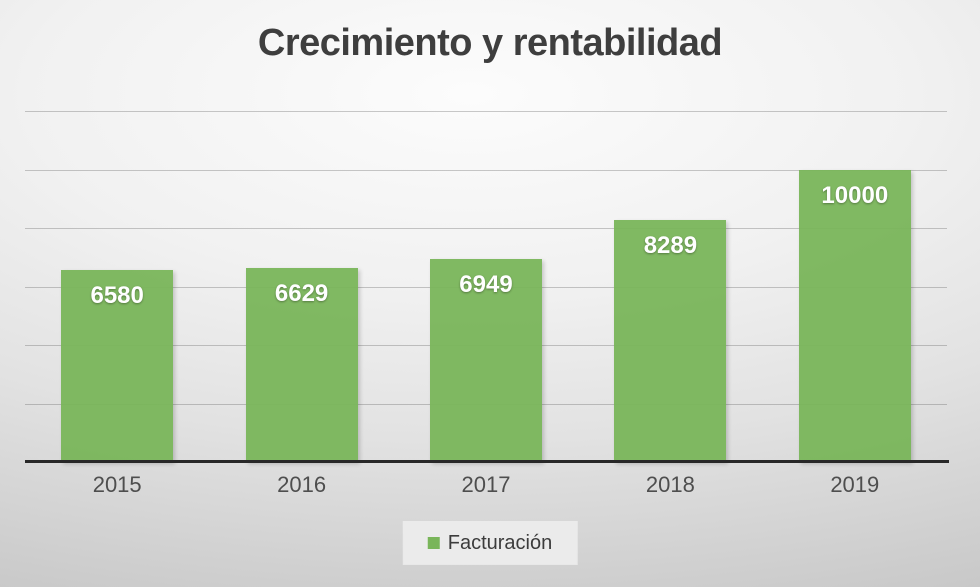 This screenshot has width=980, height=587. I want to click on bar-data-label: 6629, so click(301, 294).